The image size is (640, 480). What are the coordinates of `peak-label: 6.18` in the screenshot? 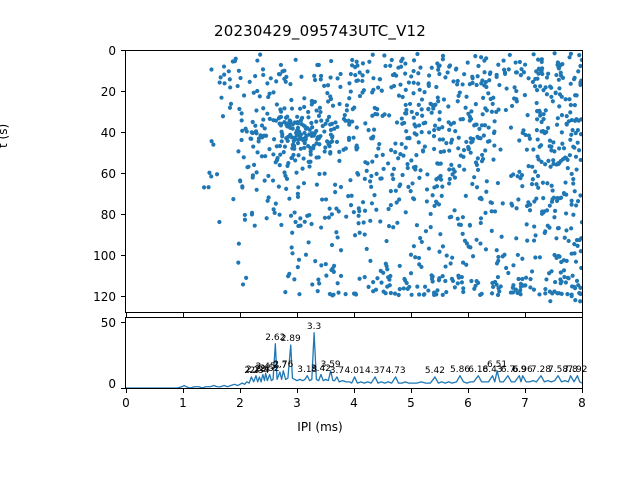 It's located at (478, 369).